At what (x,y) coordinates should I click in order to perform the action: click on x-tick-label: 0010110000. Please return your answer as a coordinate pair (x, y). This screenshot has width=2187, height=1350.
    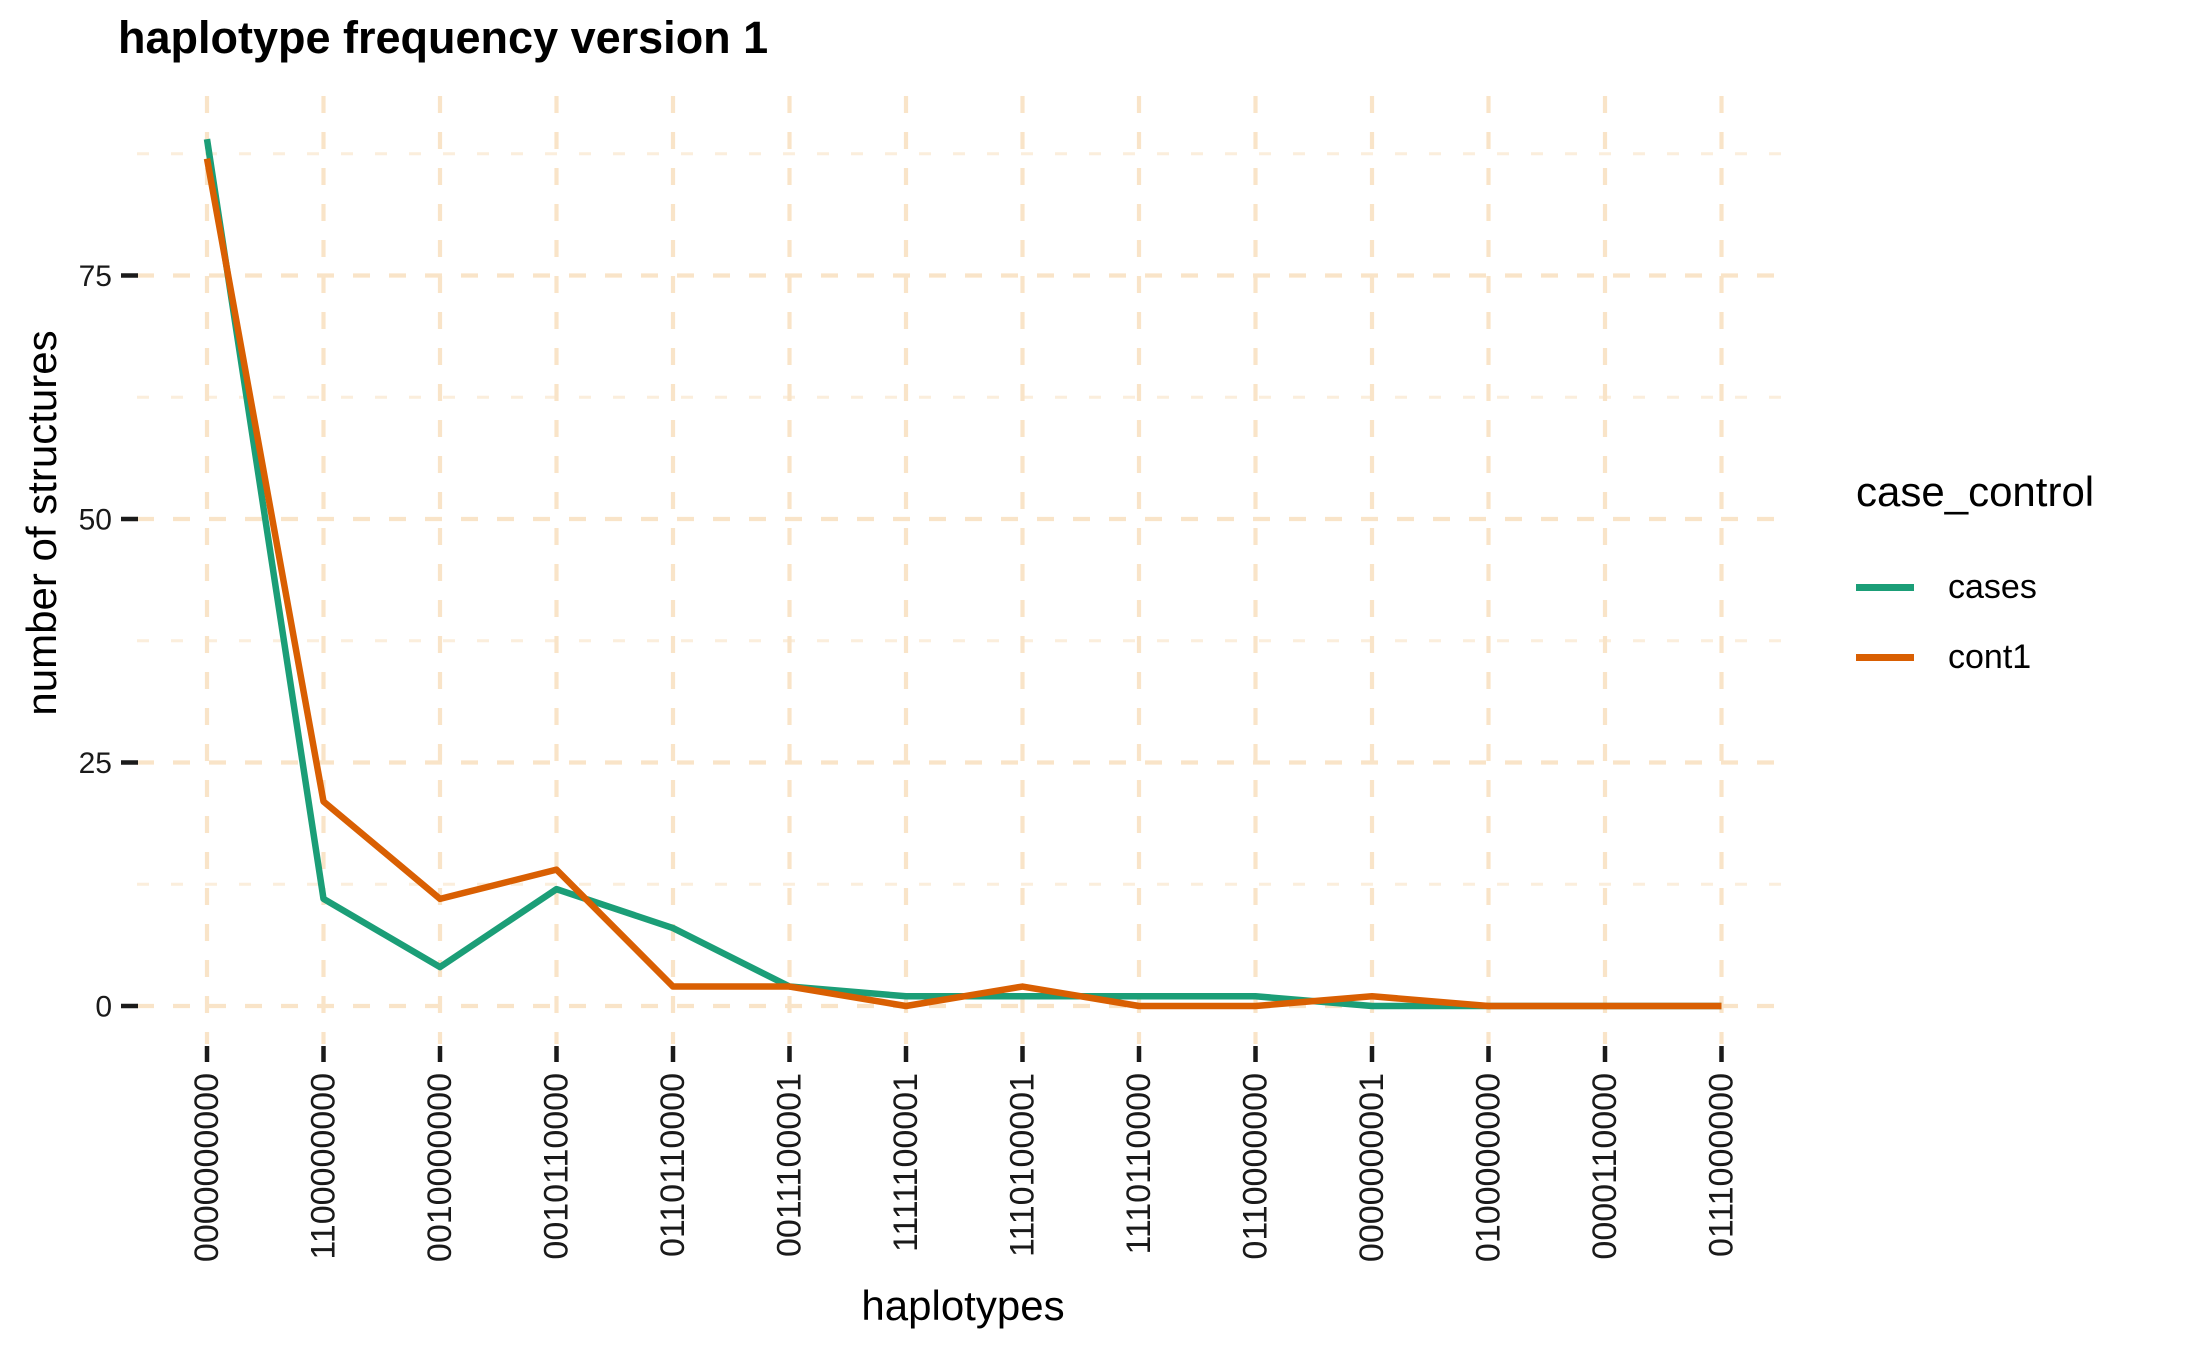
    Looking at the image, I should click on (557, 1166).